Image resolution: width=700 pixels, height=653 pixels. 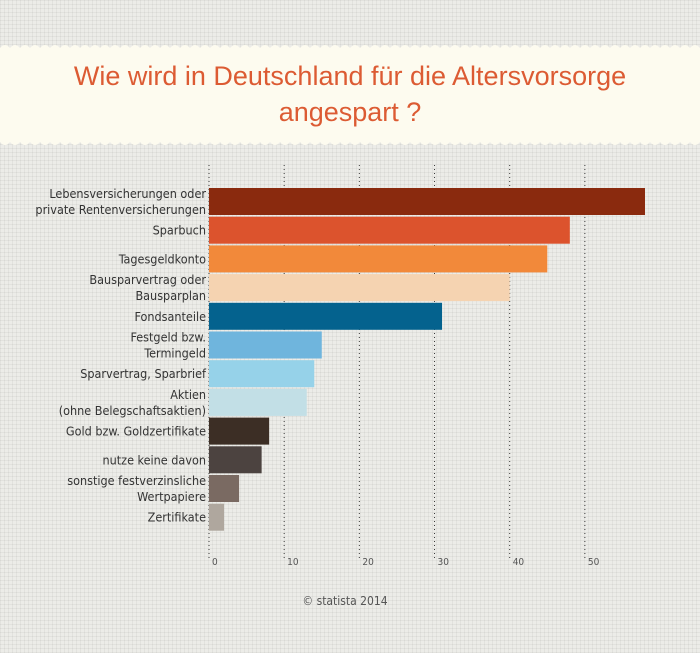 What do you see at coordinates (136, 480) in the screenshot?
I see `category-label: sonstige festverzinsliche` at bounding box center [136, 480].